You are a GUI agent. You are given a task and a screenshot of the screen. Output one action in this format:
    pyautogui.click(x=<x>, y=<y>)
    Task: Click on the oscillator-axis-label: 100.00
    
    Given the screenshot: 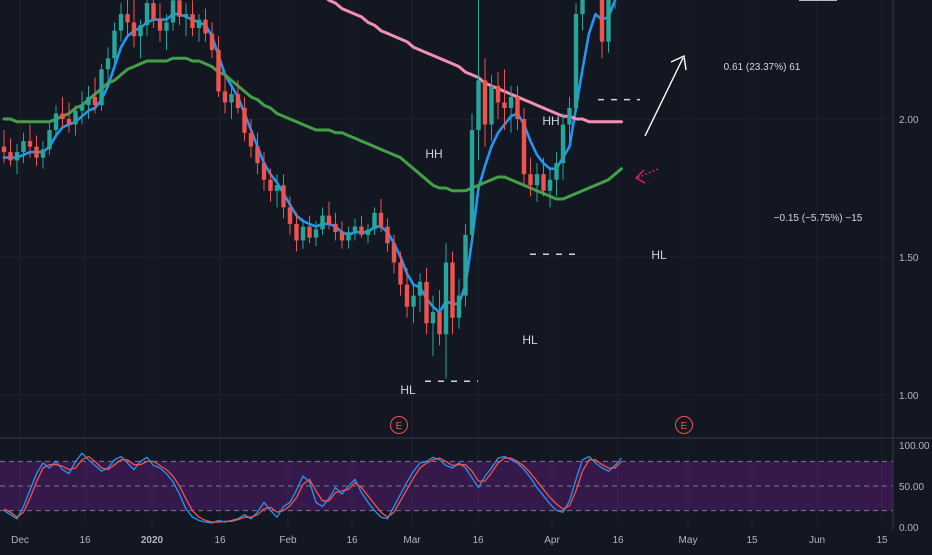 What is the action you would take?
    pyautogui.click(x=914, y=446)
    